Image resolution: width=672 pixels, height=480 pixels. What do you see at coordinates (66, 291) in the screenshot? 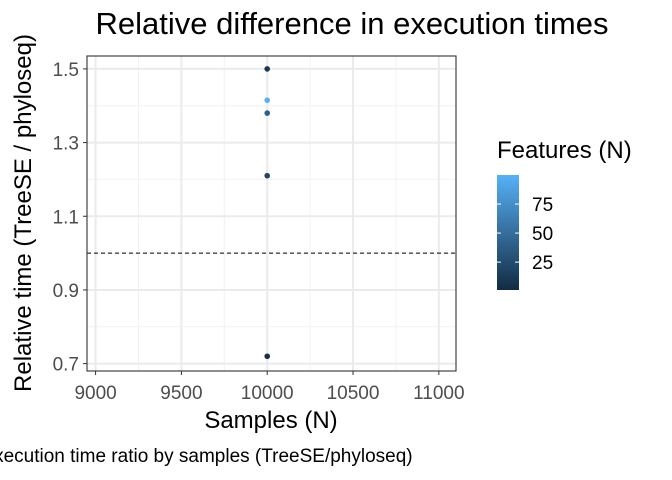
I see `y-tick-label: 0.9` at bounding box center [66, 291].